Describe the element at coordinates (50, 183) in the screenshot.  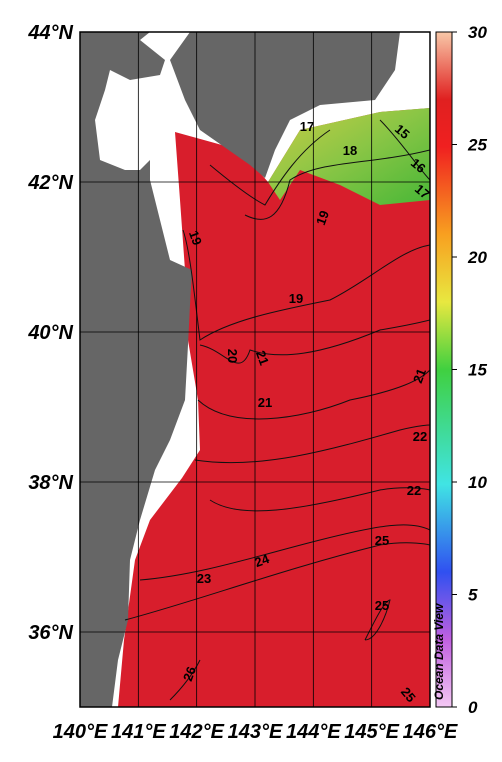
I see `lat-label: 42°N` at that location.